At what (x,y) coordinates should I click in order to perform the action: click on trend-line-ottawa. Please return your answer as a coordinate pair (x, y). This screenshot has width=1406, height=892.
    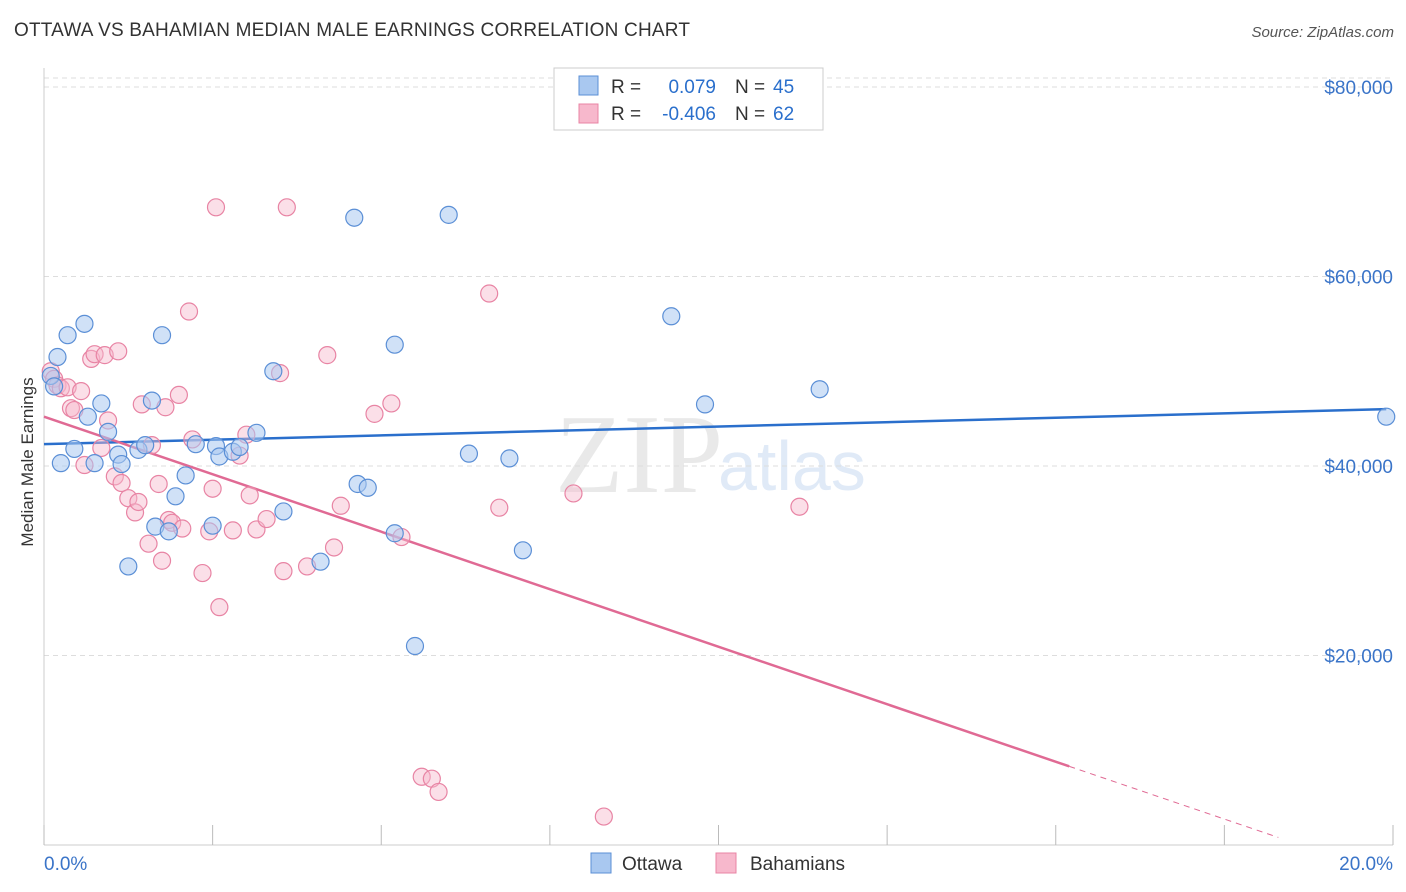
    Looking at the image, I should click on (715, 426).